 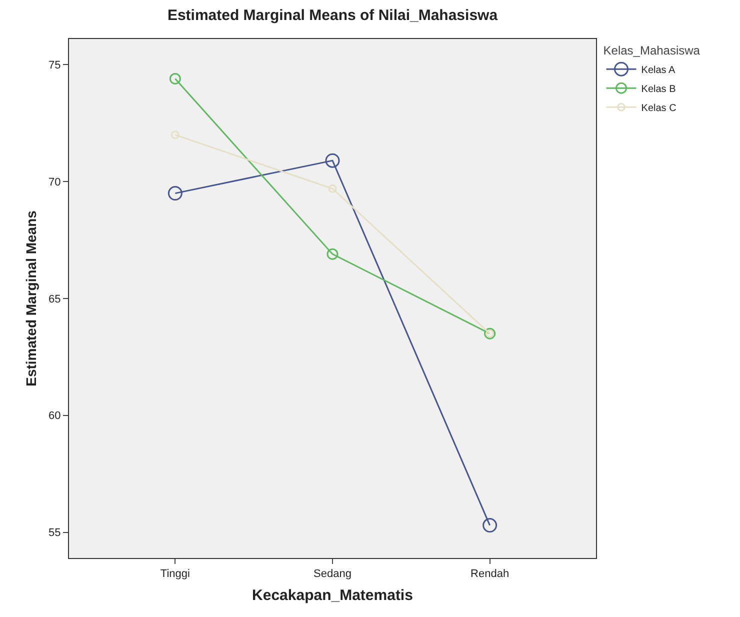 I want to click on x-axis-title: Kecakapan_Matematis, so click(x=332, y=595).